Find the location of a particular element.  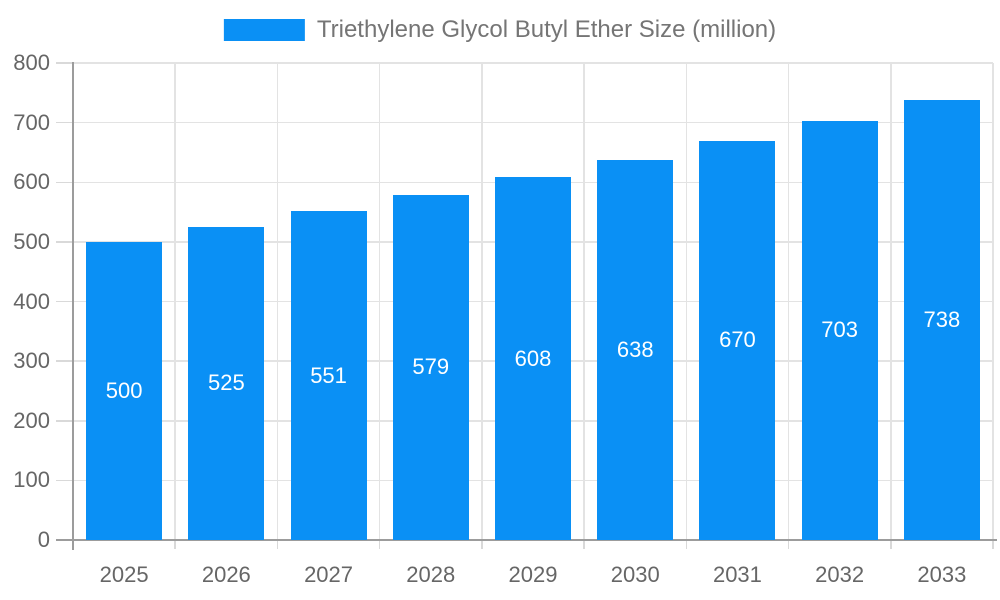

x-tick-label: 2033 is located at coordinates (942, 574).